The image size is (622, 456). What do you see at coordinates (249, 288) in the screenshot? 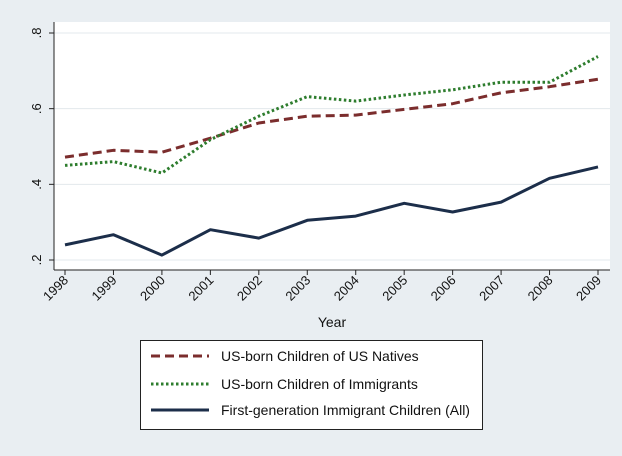
I see `x-tick-label: 2002` at bounding box center [249, 288].